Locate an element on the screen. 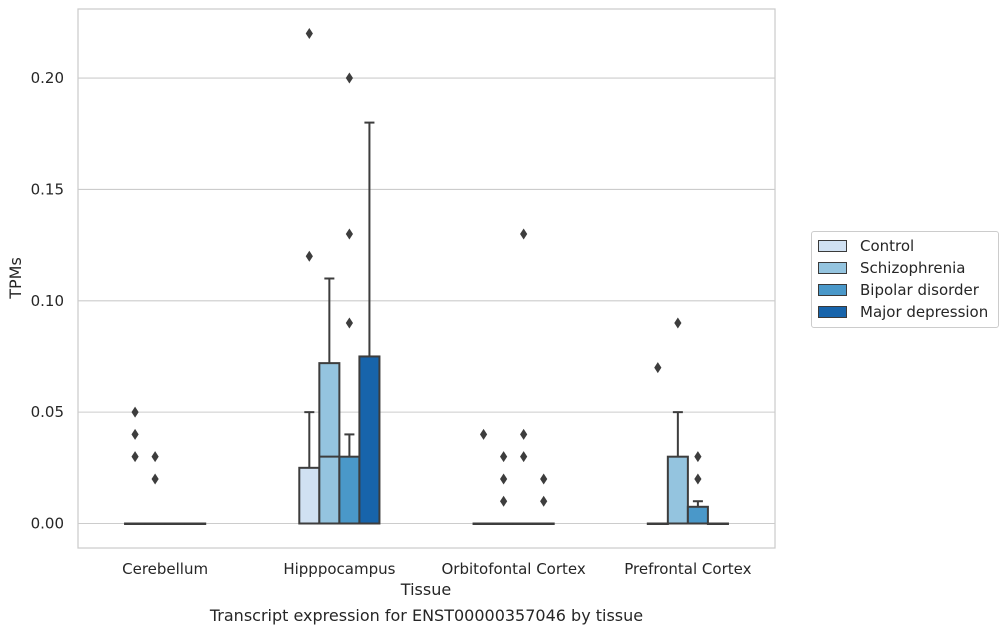 Image resolution: width=1007 pixels, height=634 pixels. legend-swatch-control is located at coordinates (832, 246).